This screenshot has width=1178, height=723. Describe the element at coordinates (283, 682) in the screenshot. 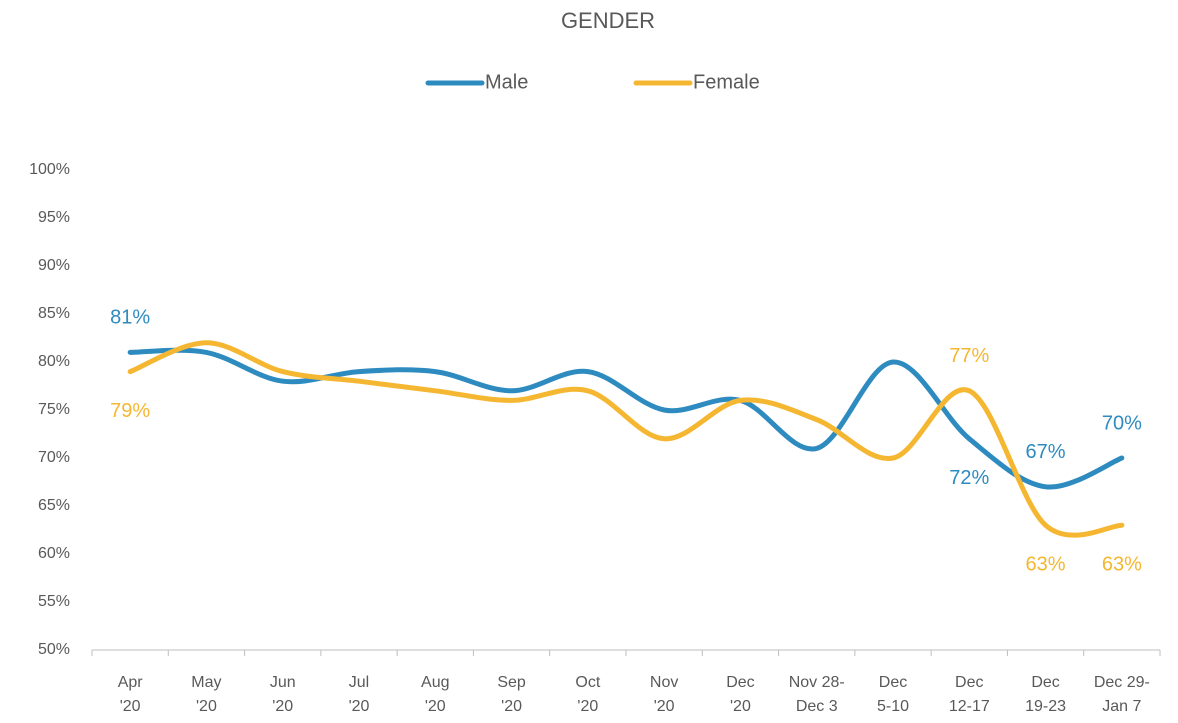

I see `x-tick-label: Jun` at that location.